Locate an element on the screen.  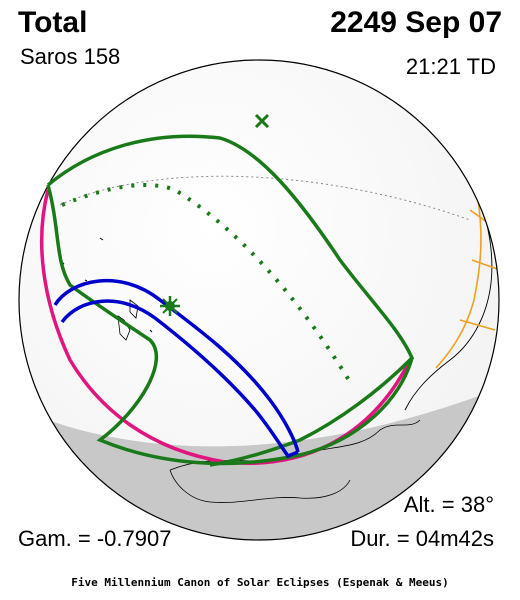
umbral-path-north is located at coordinates (176, 365).